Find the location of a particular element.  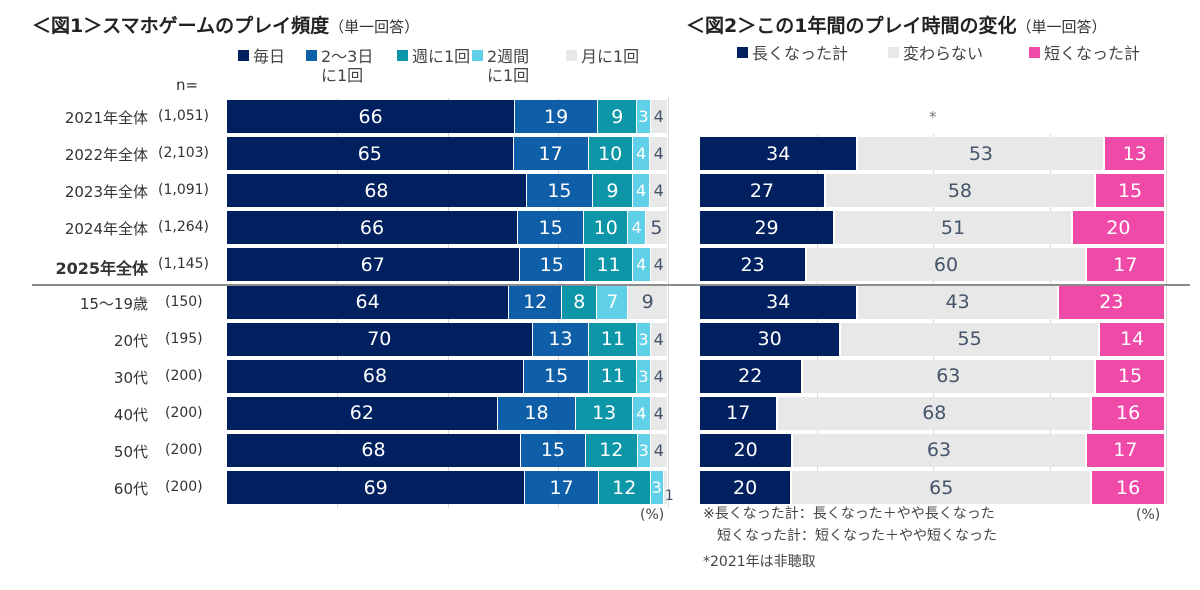

row-n-value: (150) is located at coordinates (184, 301).